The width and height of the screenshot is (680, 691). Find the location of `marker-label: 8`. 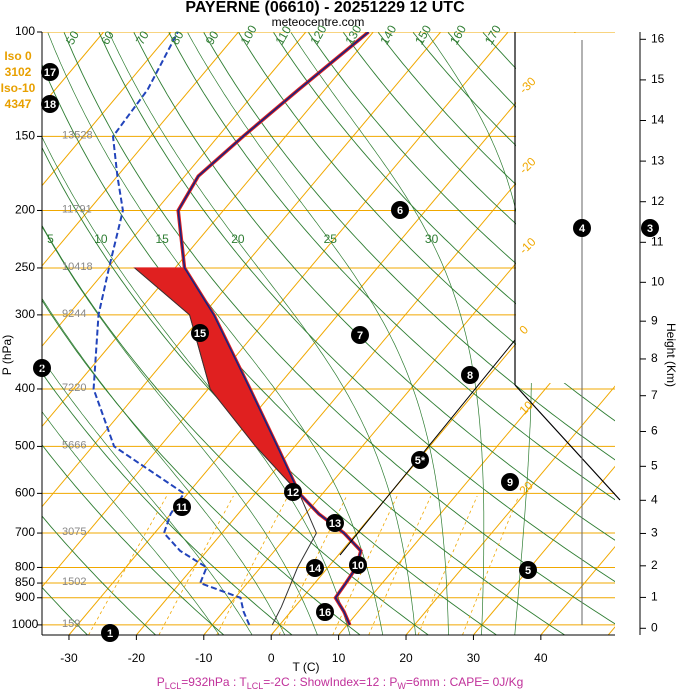

marker-label: 8 is located at coordinates (470, 376).